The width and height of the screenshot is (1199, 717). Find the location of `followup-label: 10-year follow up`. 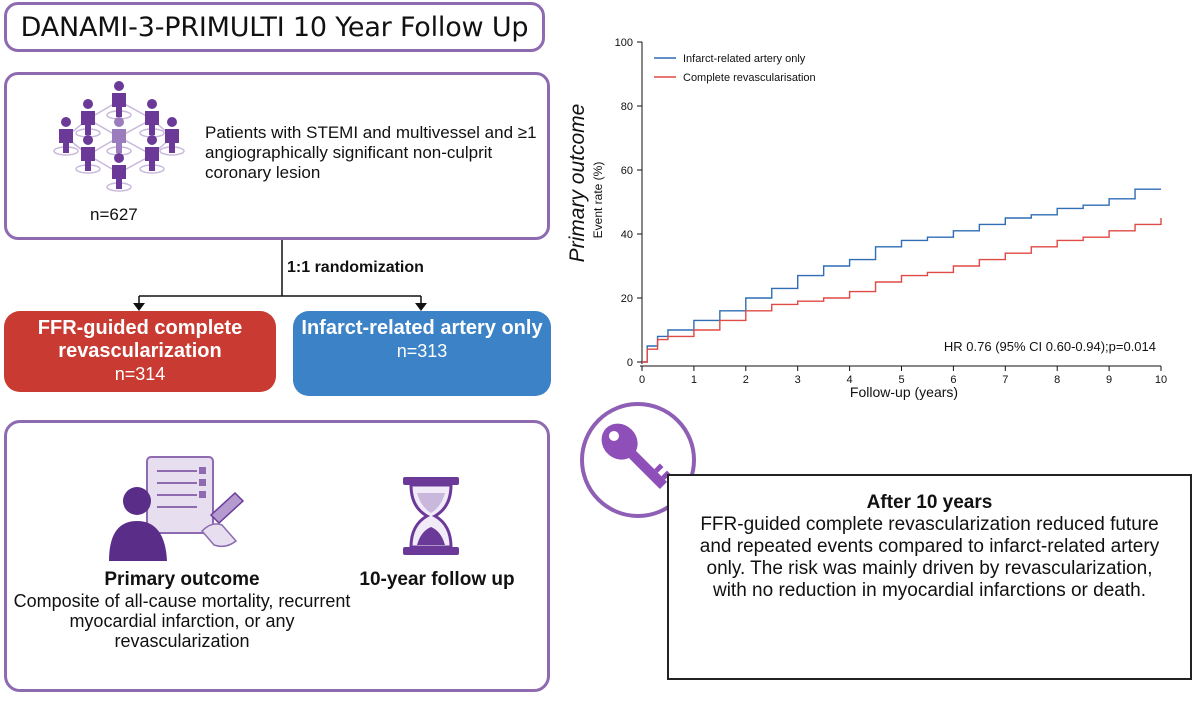

followup-label: 10-year follow up is located at coordinates (437, 579).